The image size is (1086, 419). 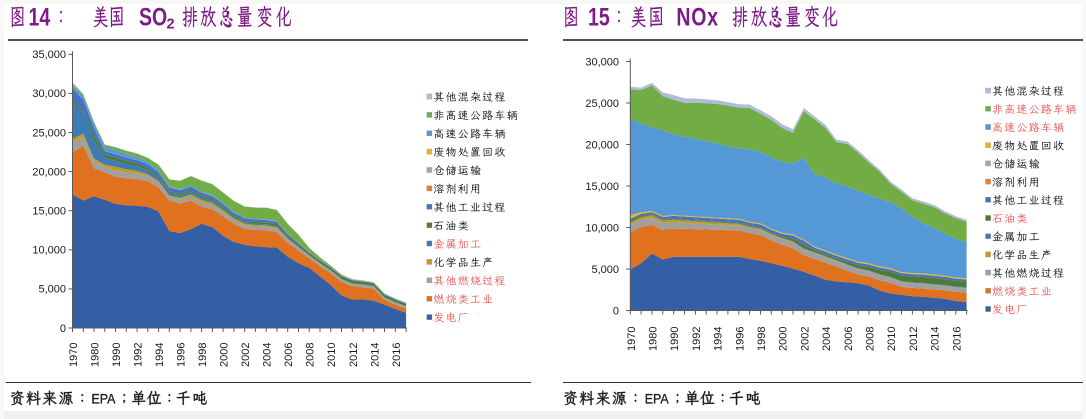 What do you see at coordinates (599, 17) in the screenshot?
I see `svg-text: 15` at bounding box center [599, 17].